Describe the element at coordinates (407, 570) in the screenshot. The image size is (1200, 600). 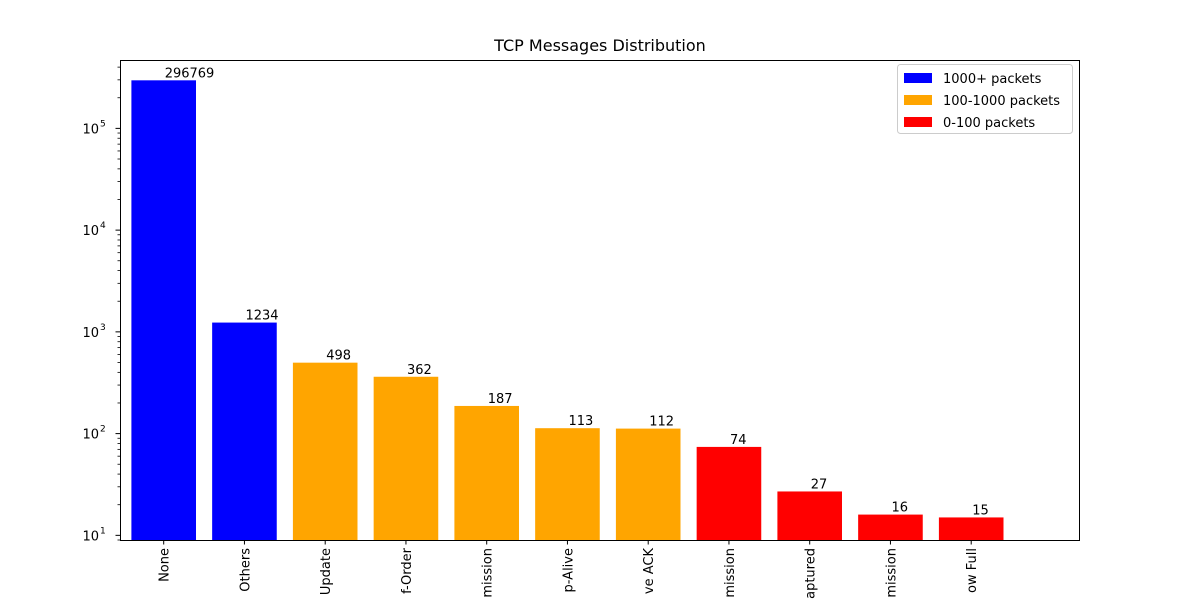
I see `x-tick-label: f-Order` at that location.